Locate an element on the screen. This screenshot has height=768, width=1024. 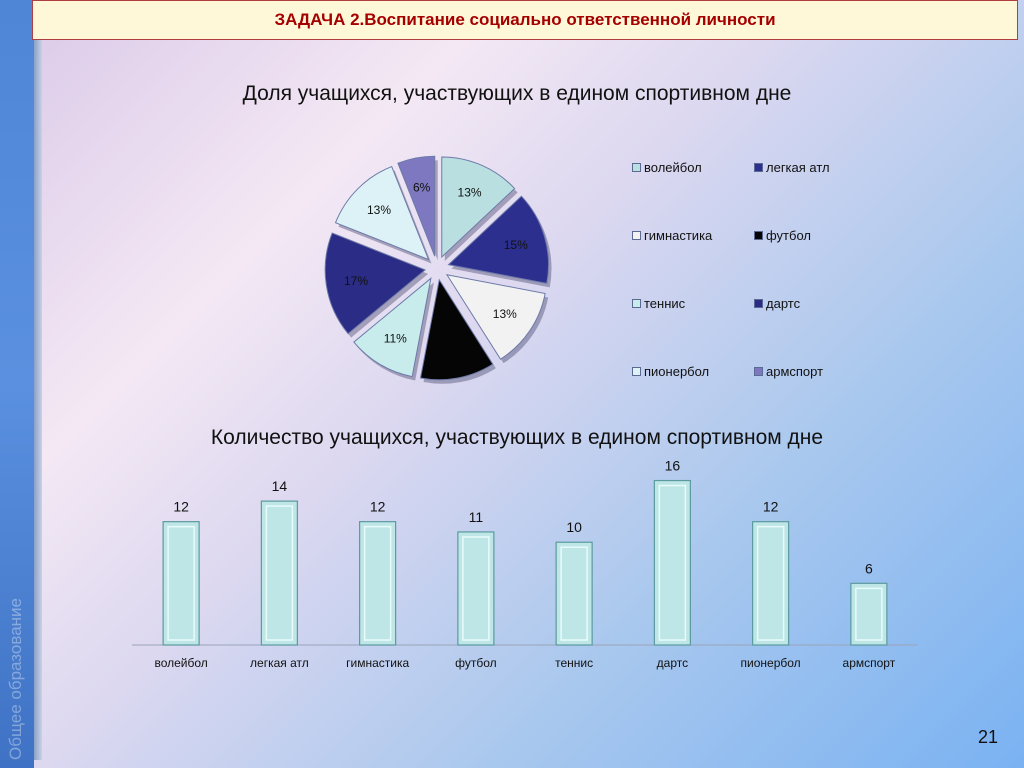
pie-slice-пионербол is located at coordinates (382, 213).